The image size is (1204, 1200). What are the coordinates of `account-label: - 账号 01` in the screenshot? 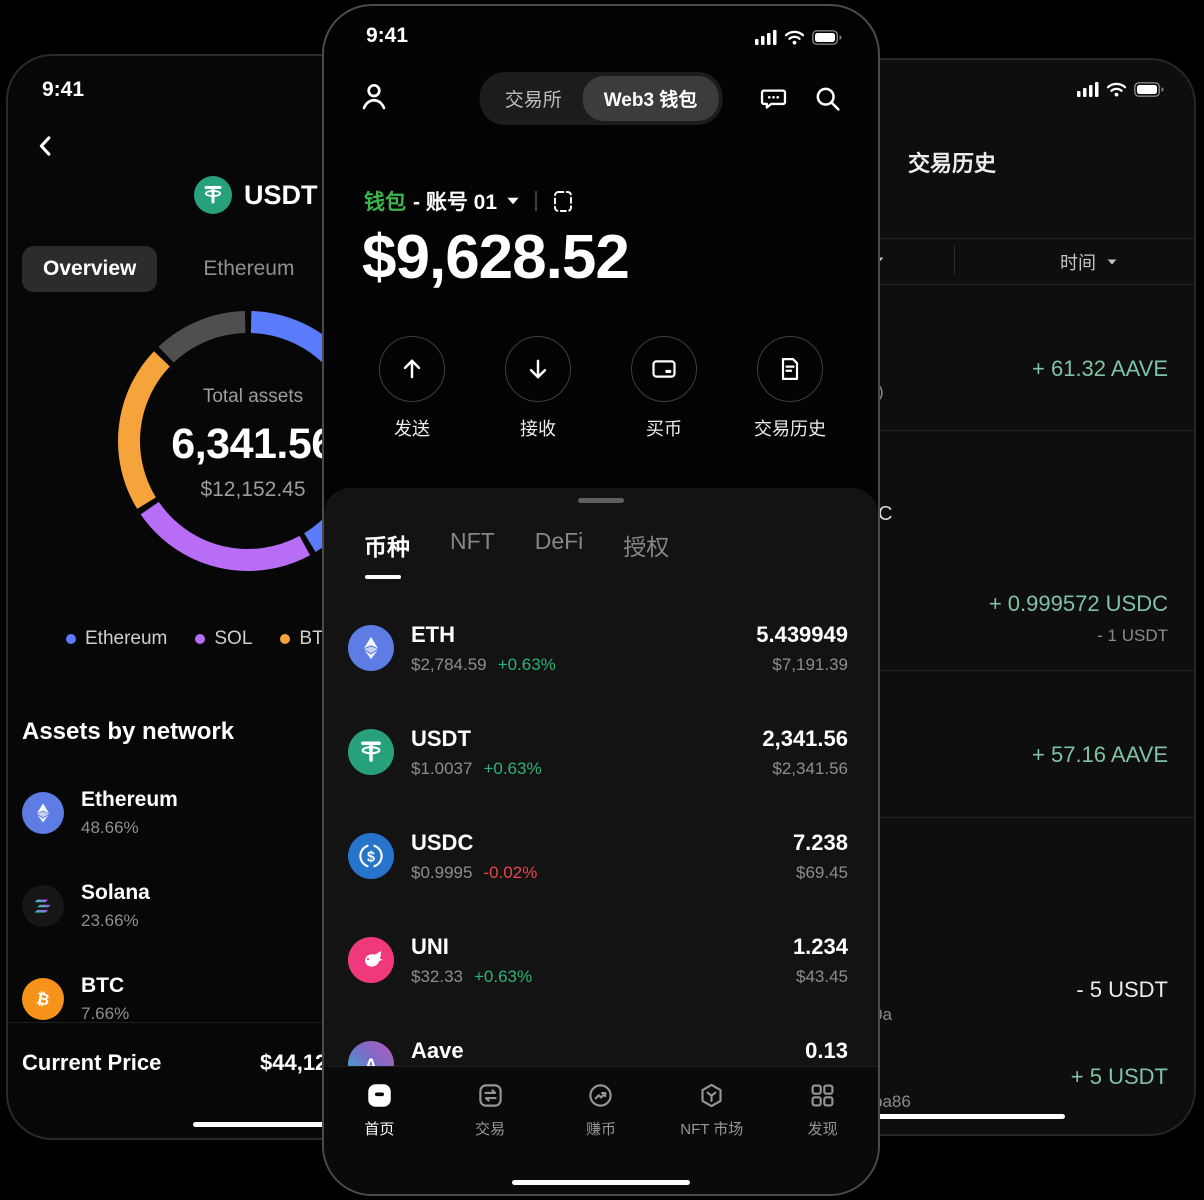 It's located at (455, 202).